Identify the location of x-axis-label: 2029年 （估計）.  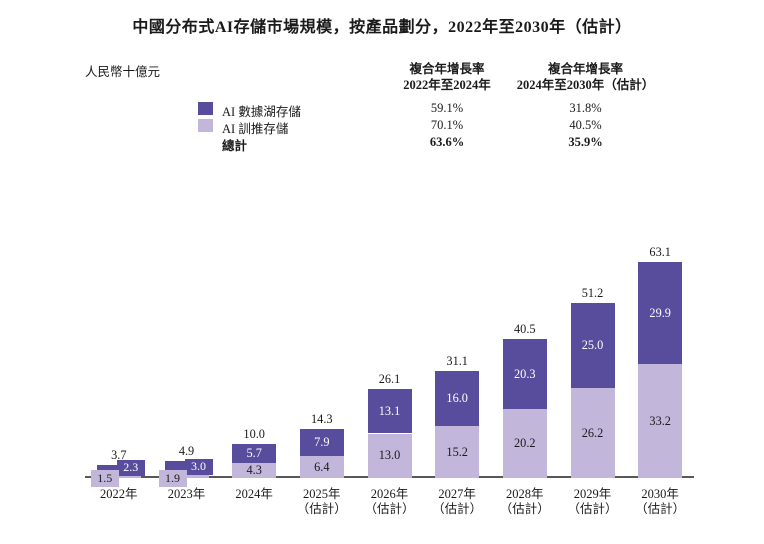
(593, 502).